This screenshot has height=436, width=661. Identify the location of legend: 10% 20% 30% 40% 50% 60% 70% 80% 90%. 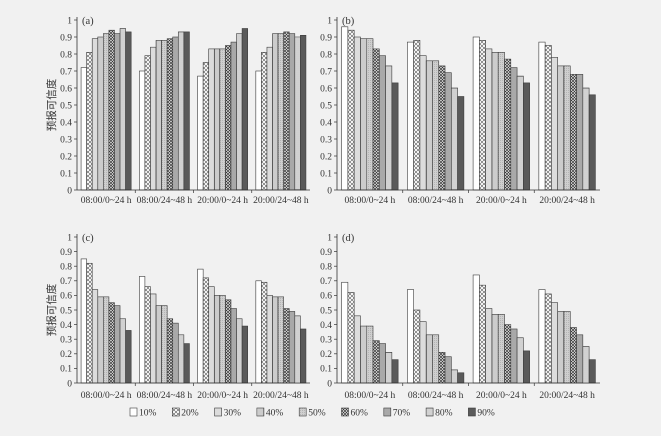
(312, 413).